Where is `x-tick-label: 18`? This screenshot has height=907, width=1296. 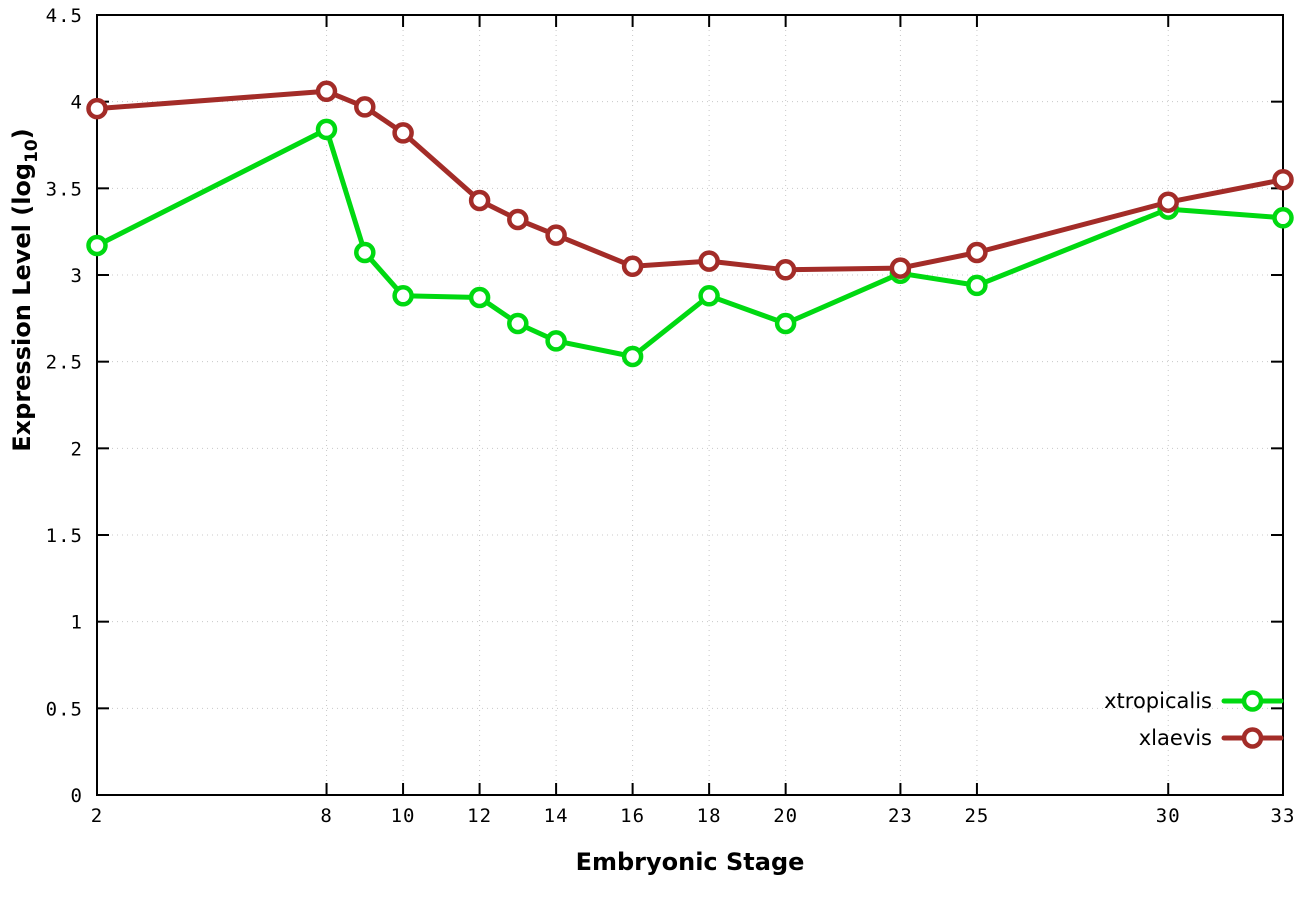
x-tick-label: 18 is located at coordinates (709, 816).